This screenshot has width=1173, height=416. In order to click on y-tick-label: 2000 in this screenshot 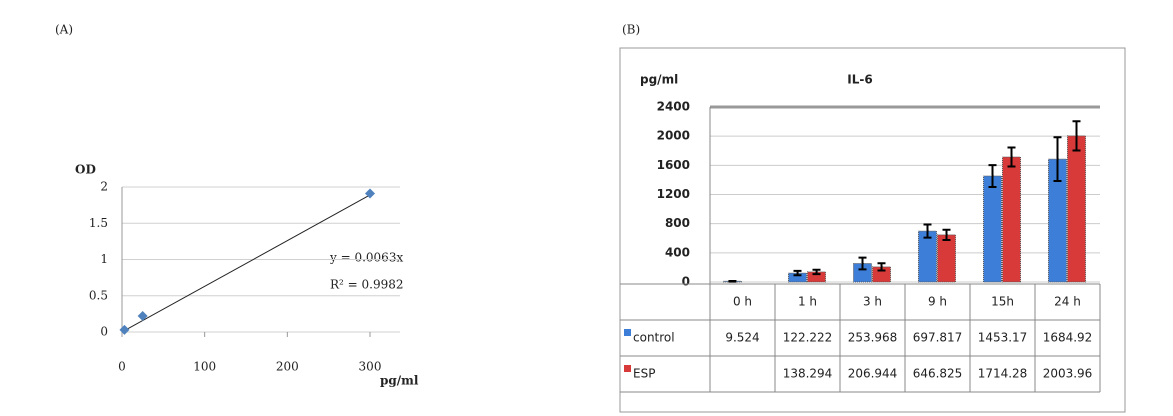, I will do `click(673, 136)`.